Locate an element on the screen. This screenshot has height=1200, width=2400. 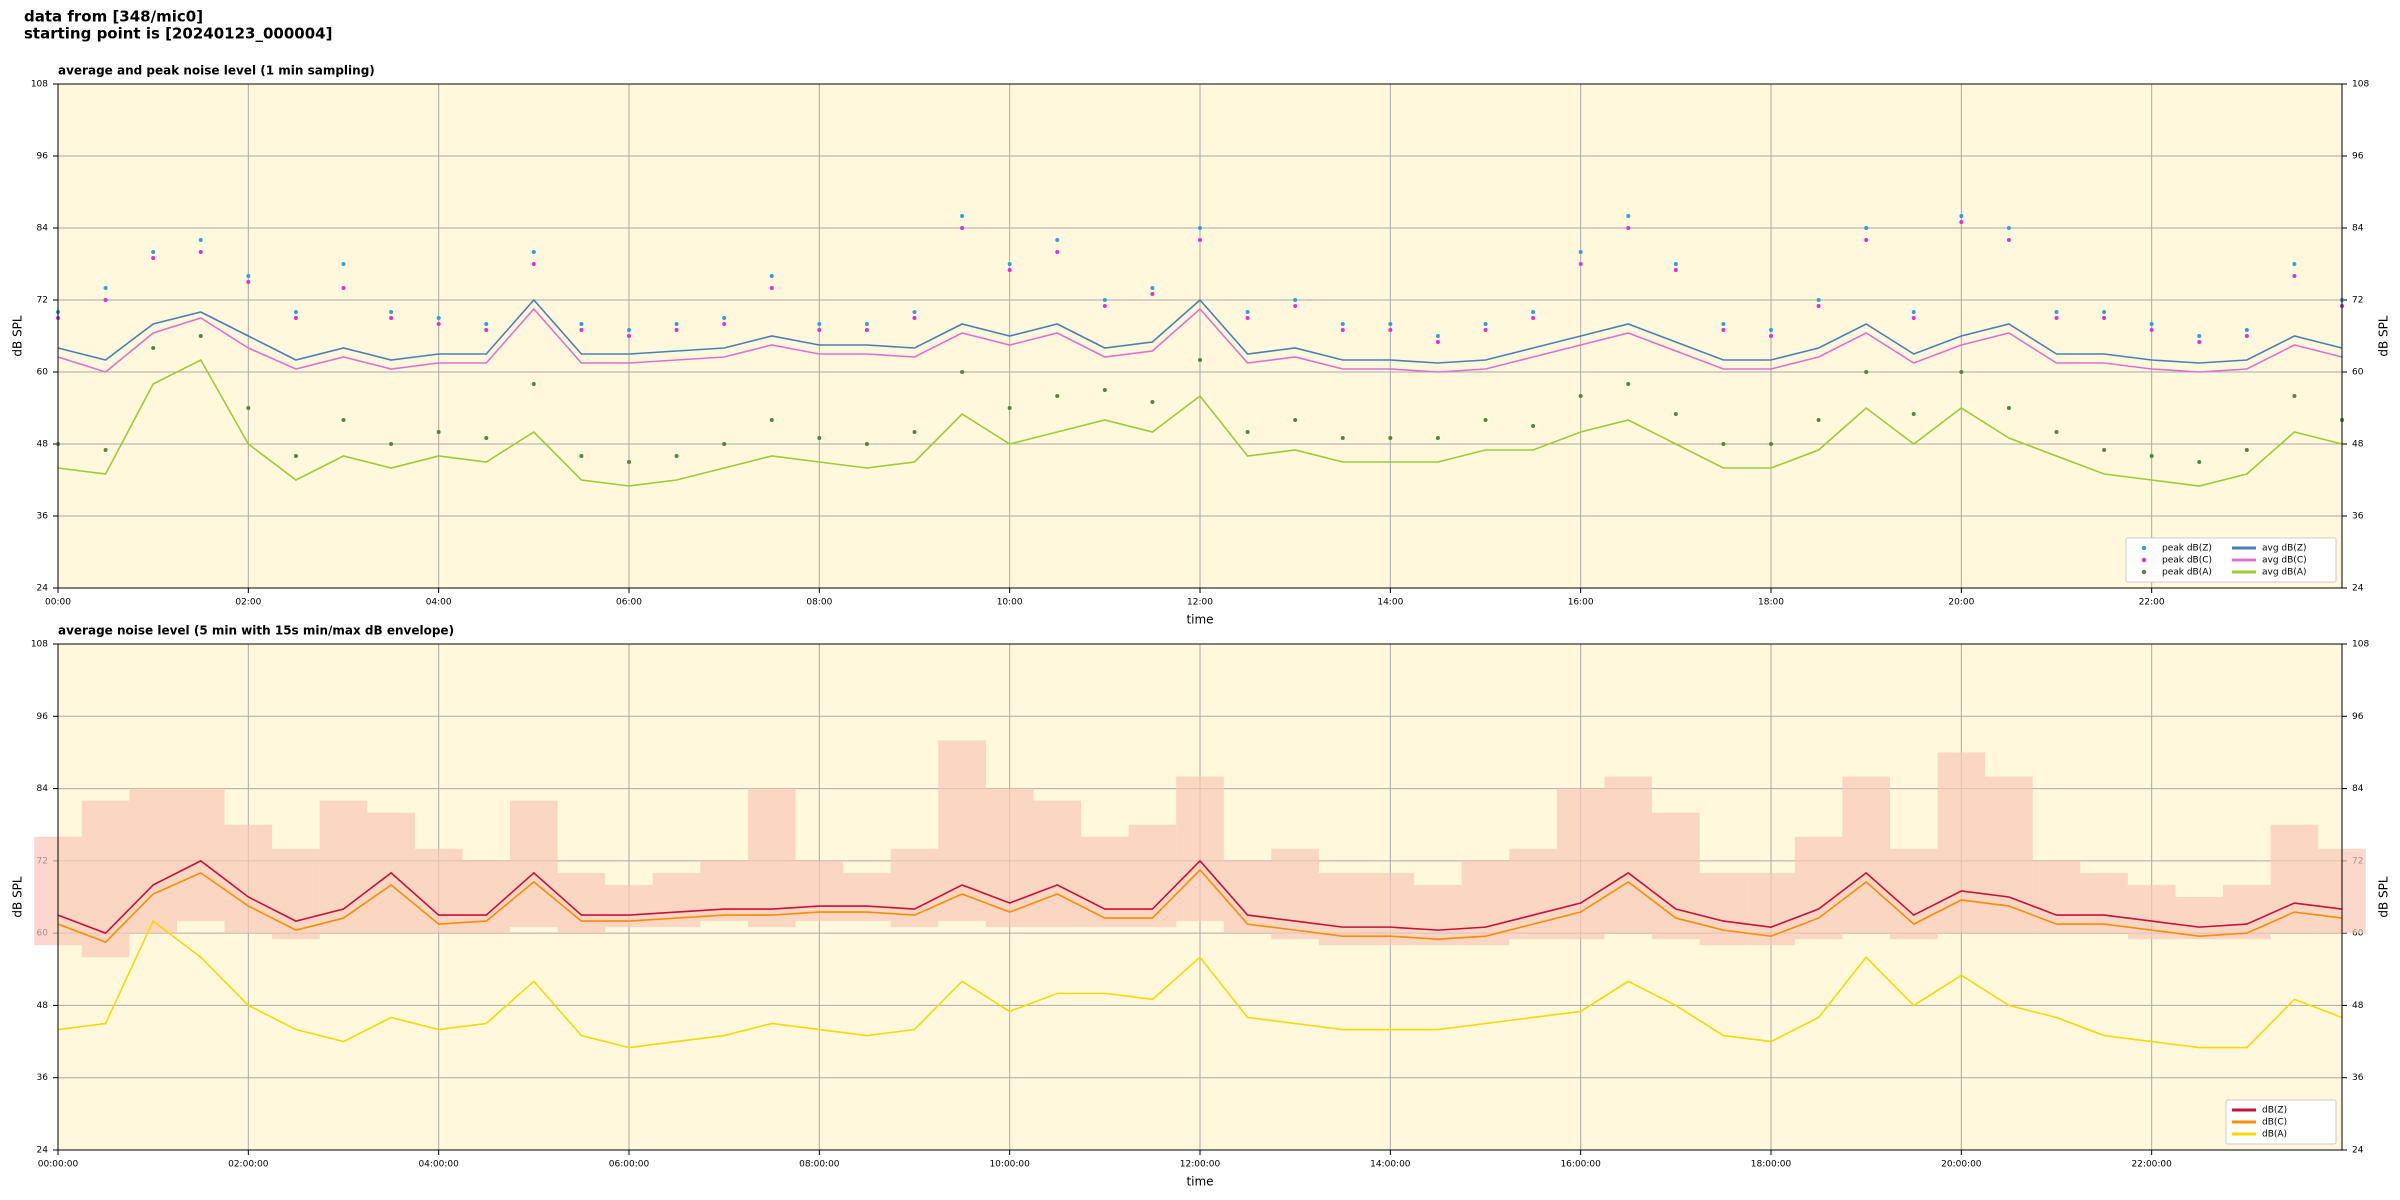
y-tick-label: 60 is located at coordinates (2358, 934).